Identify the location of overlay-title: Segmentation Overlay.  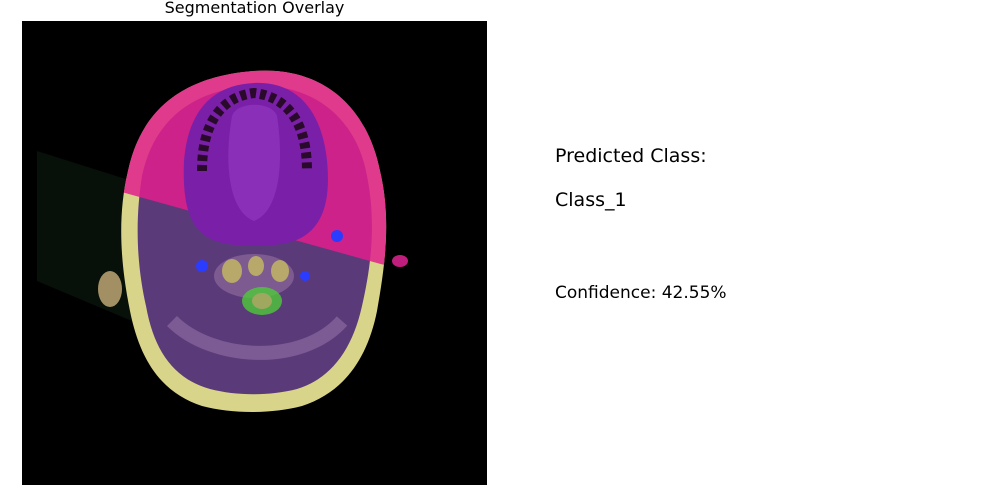
(254, 8).